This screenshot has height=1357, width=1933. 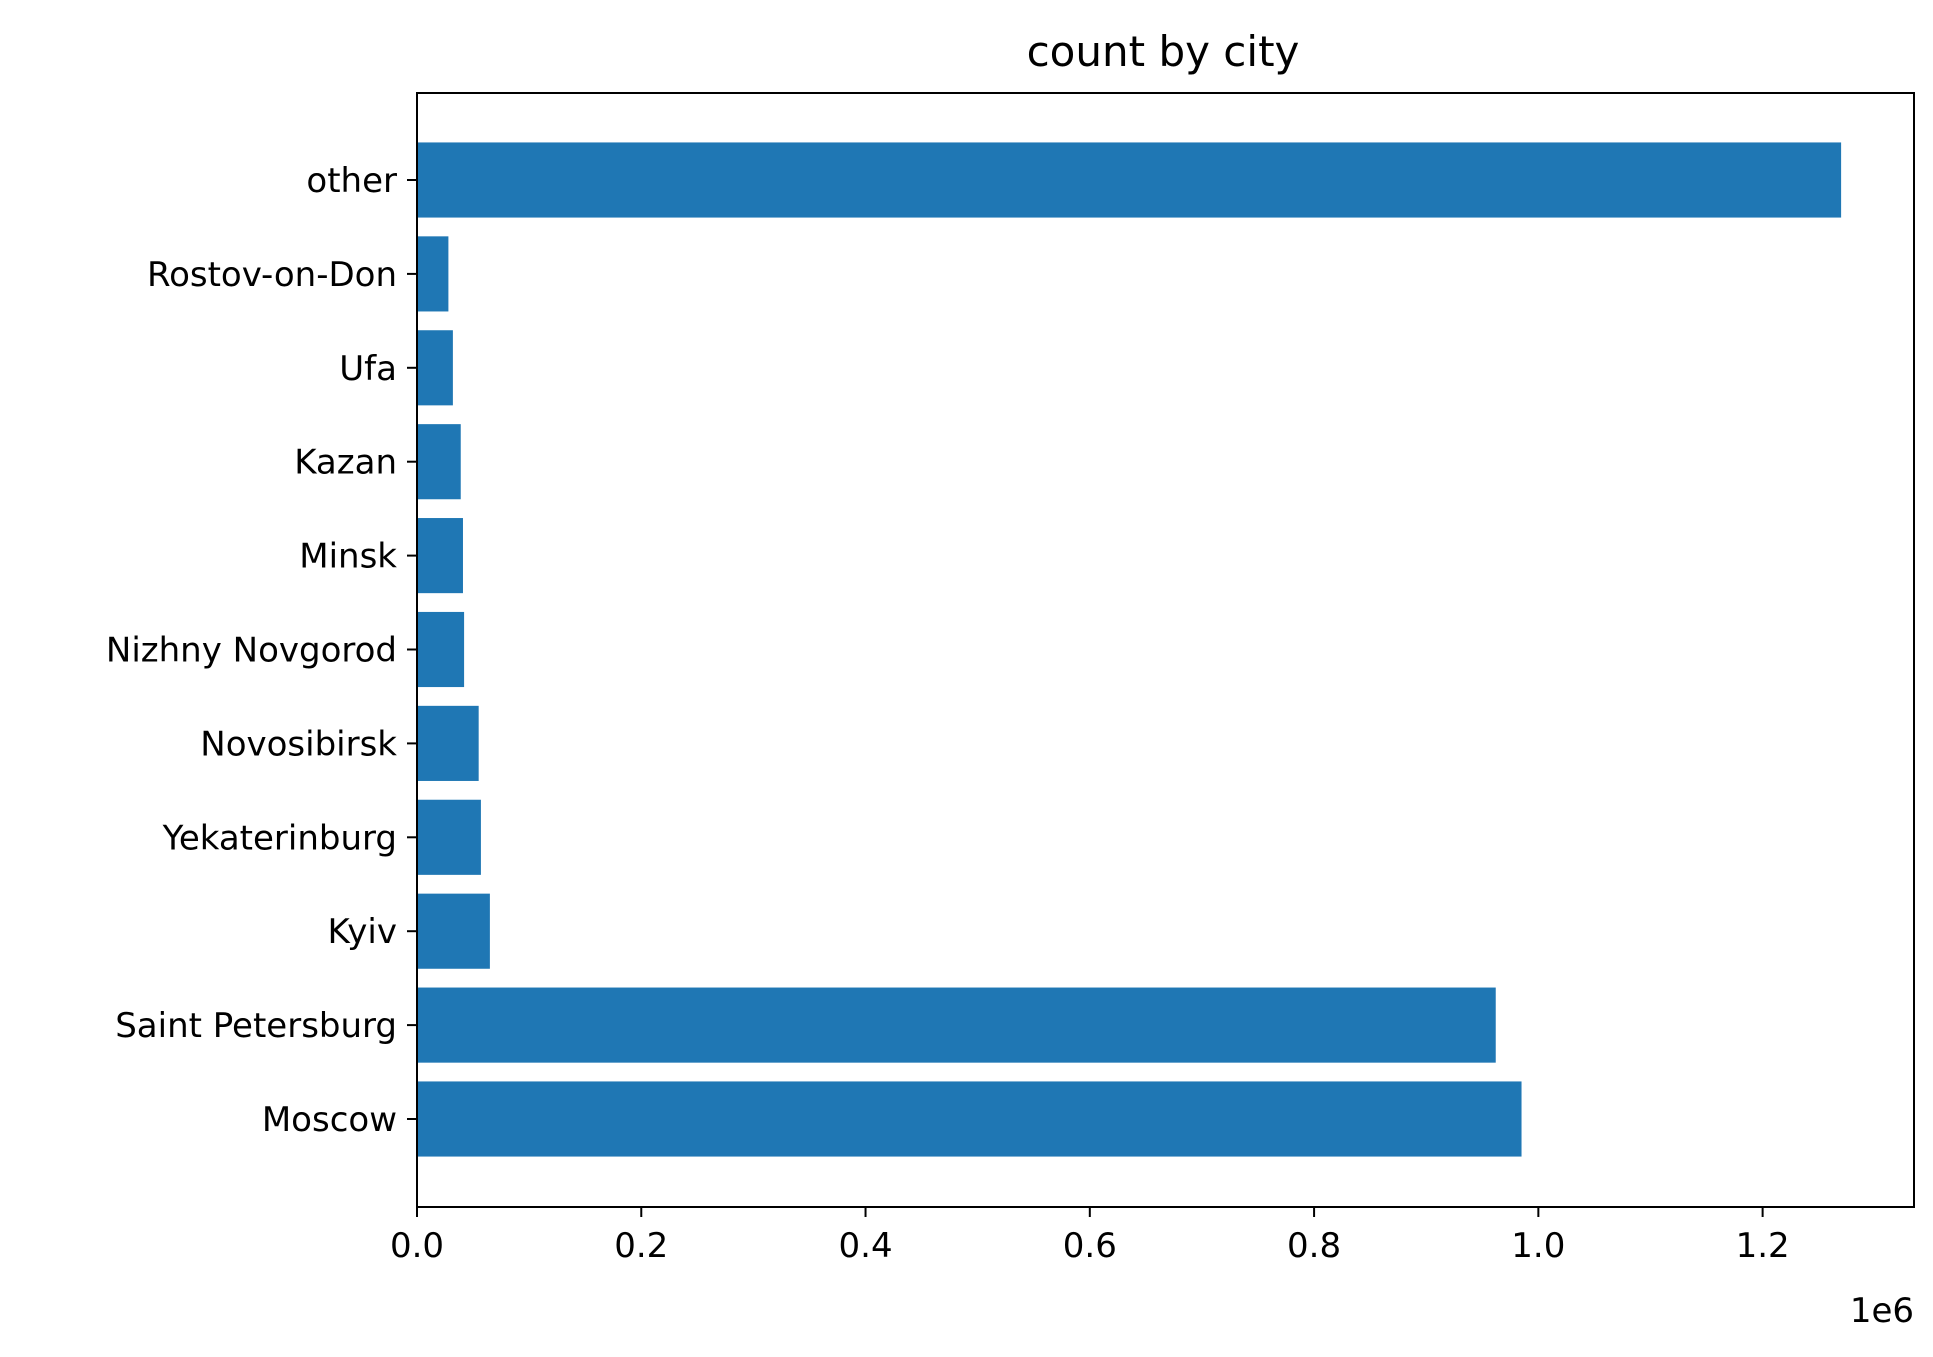 What do you see at coordinates (435, 368) in the screenshot?
I see `bar-ufa` at bounding box center [435, 368].